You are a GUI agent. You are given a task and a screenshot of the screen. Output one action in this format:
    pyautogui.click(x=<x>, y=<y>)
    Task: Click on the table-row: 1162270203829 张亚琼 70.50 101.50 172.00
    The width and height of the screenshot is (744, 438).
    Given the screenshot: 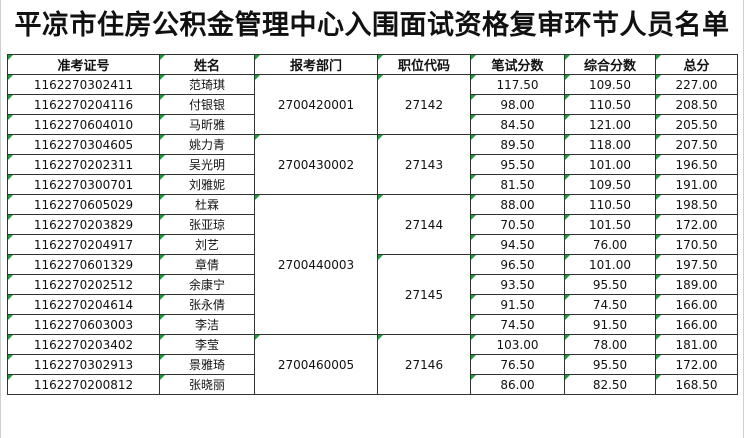 What is the action you would take?
    pyautogui.click(x=372, y=224)
    